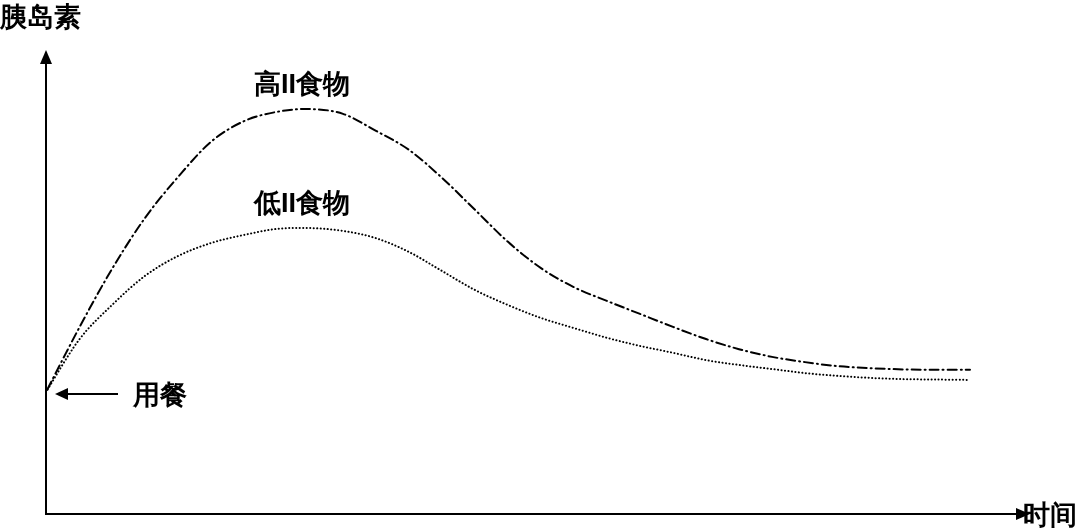 This screenshot has width=1080, height=529. What do you see at coordinates (1050, 514) in the screenshot?
I see `xlabel: 时间` at bounding box center [1050, 514].